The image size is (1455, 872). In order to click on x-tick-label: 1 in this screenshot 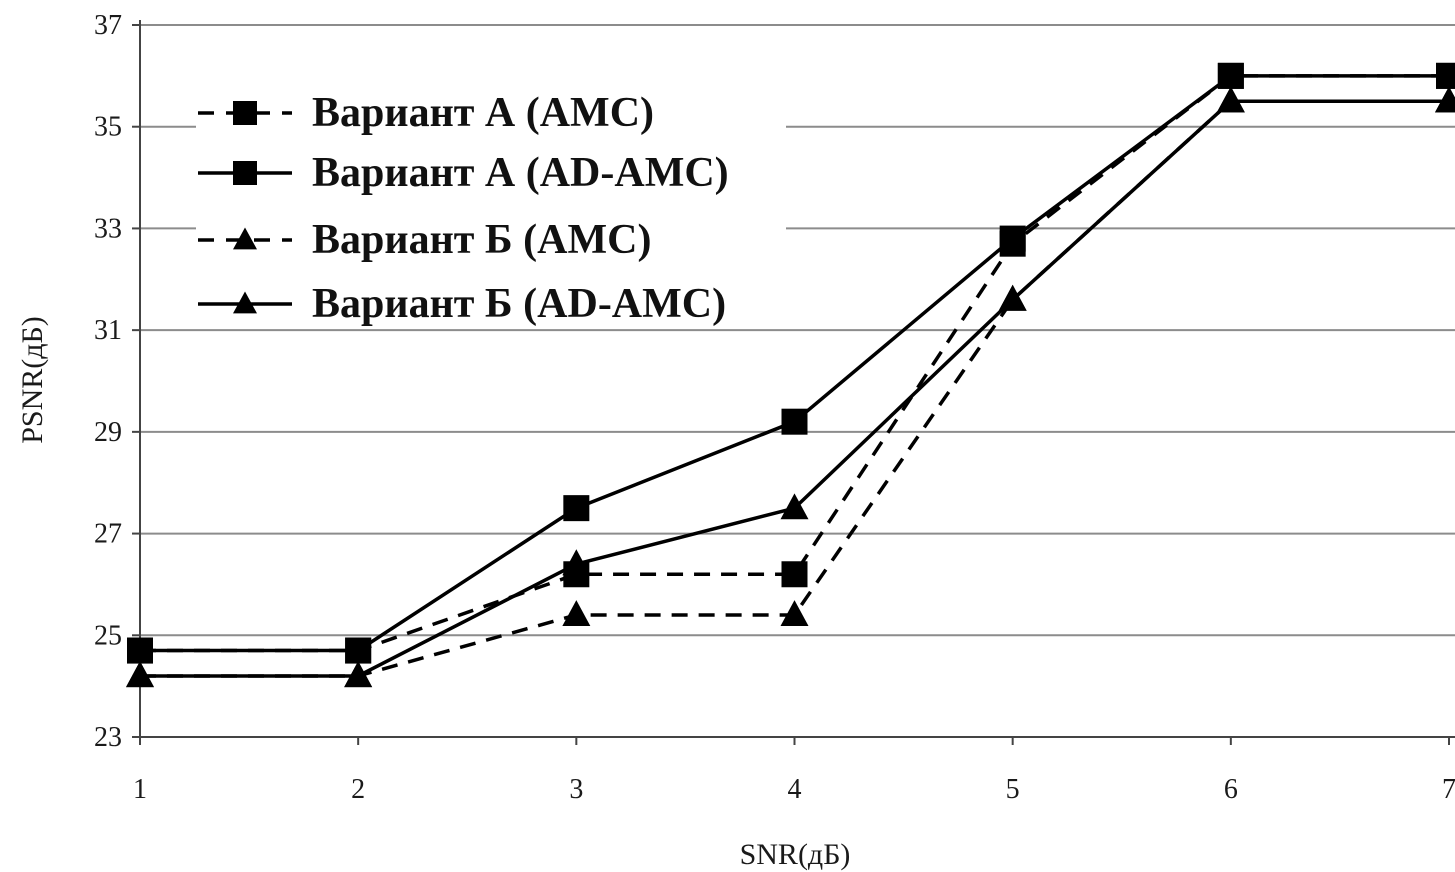, I will do `click(140, 789)`.